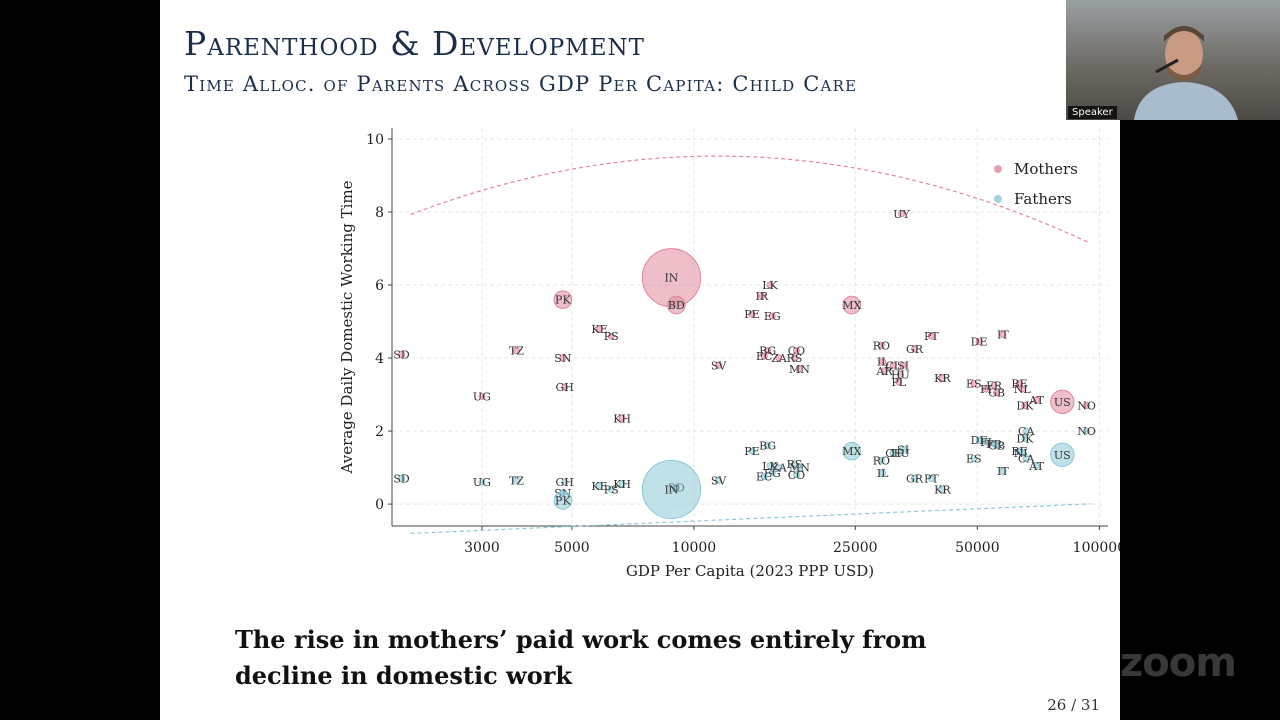 This screenshot has width=1280, height=720. What do you see at coordinates (1003, 334) in the screenshot?
I see `point-label: IT` at bounding box center [1003, 334].